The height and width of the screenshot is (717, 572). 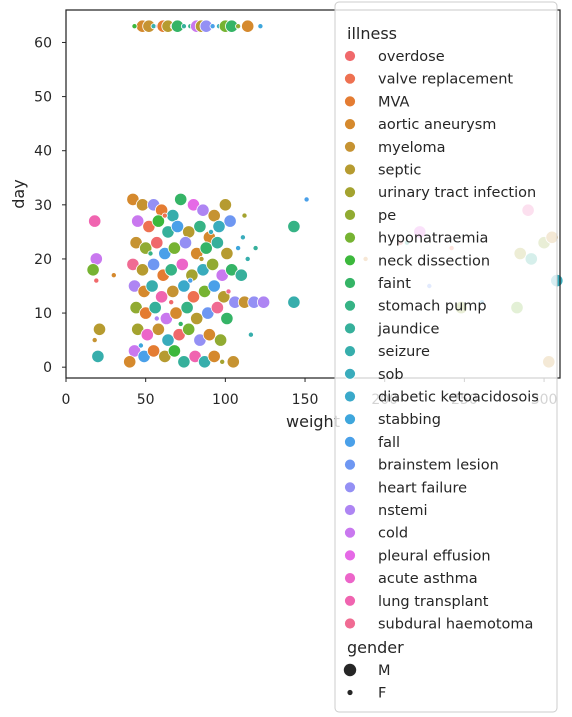 What do you see at coordinates (225, 400) in the screenshot?
I see `x-tick-label: 100` at bounding box center [225, 400].